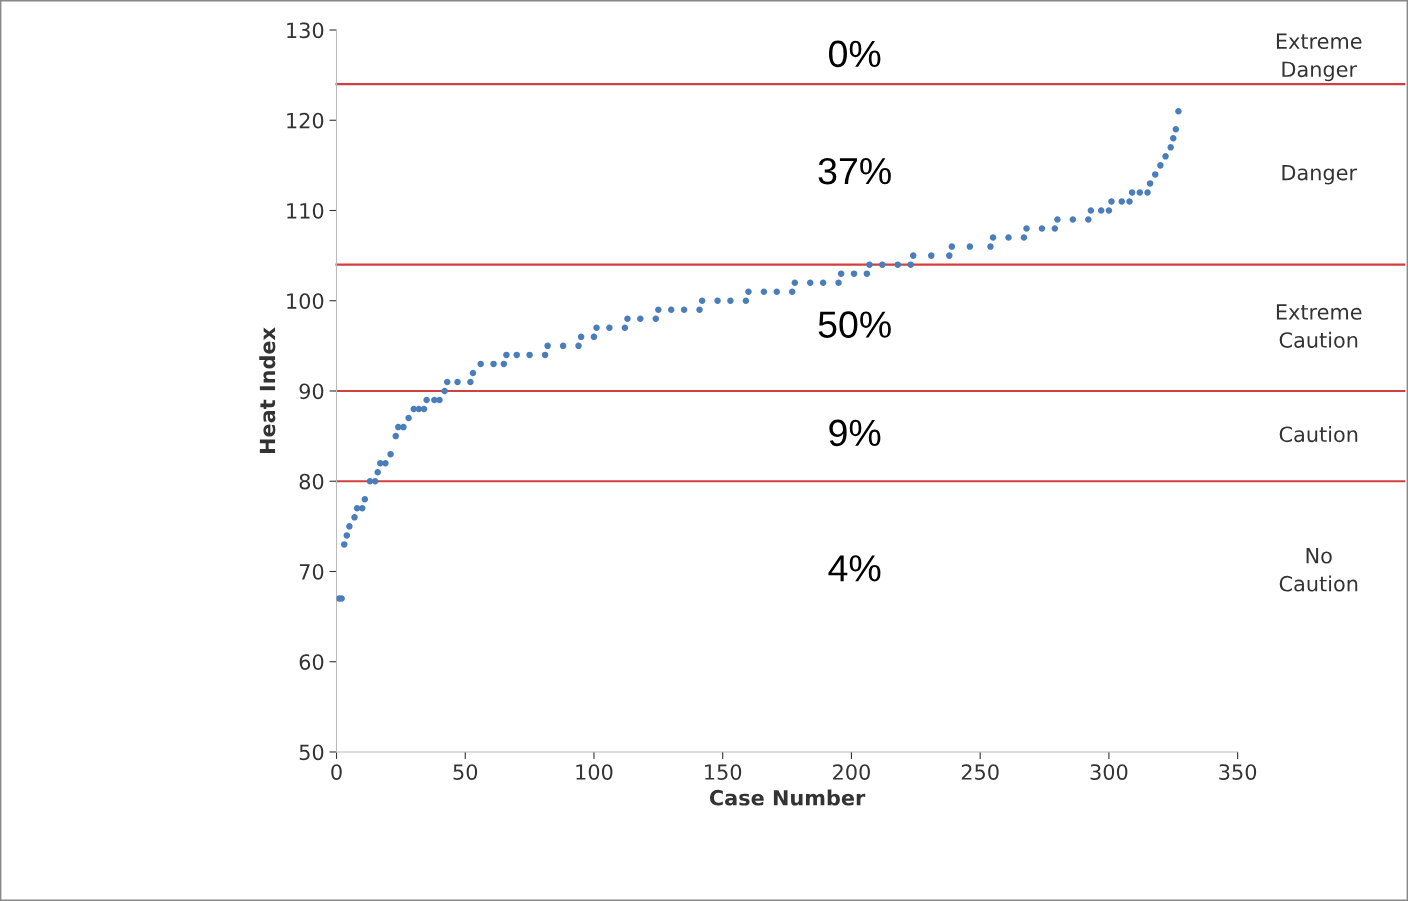 The image size is (1408, 901). Describe the element at coordinates (305, 301) in the screenshot. I see `y-tick-label: 100` at that location.